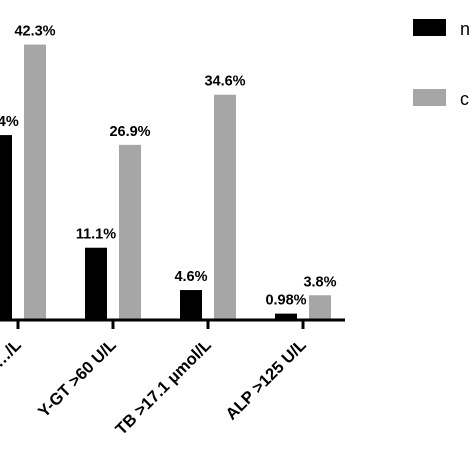  I want to click on data-label-c-3: 3.8%, so click(319, 282).